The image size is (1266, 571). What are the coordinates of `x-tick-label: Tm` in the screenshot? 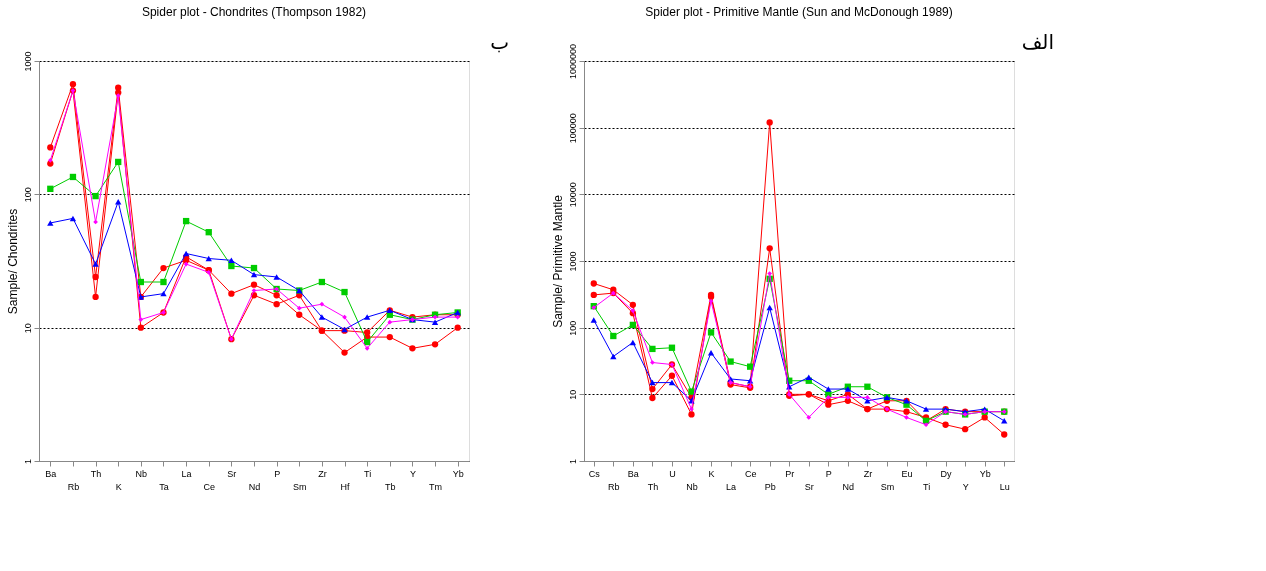 It's located at (436, 486).